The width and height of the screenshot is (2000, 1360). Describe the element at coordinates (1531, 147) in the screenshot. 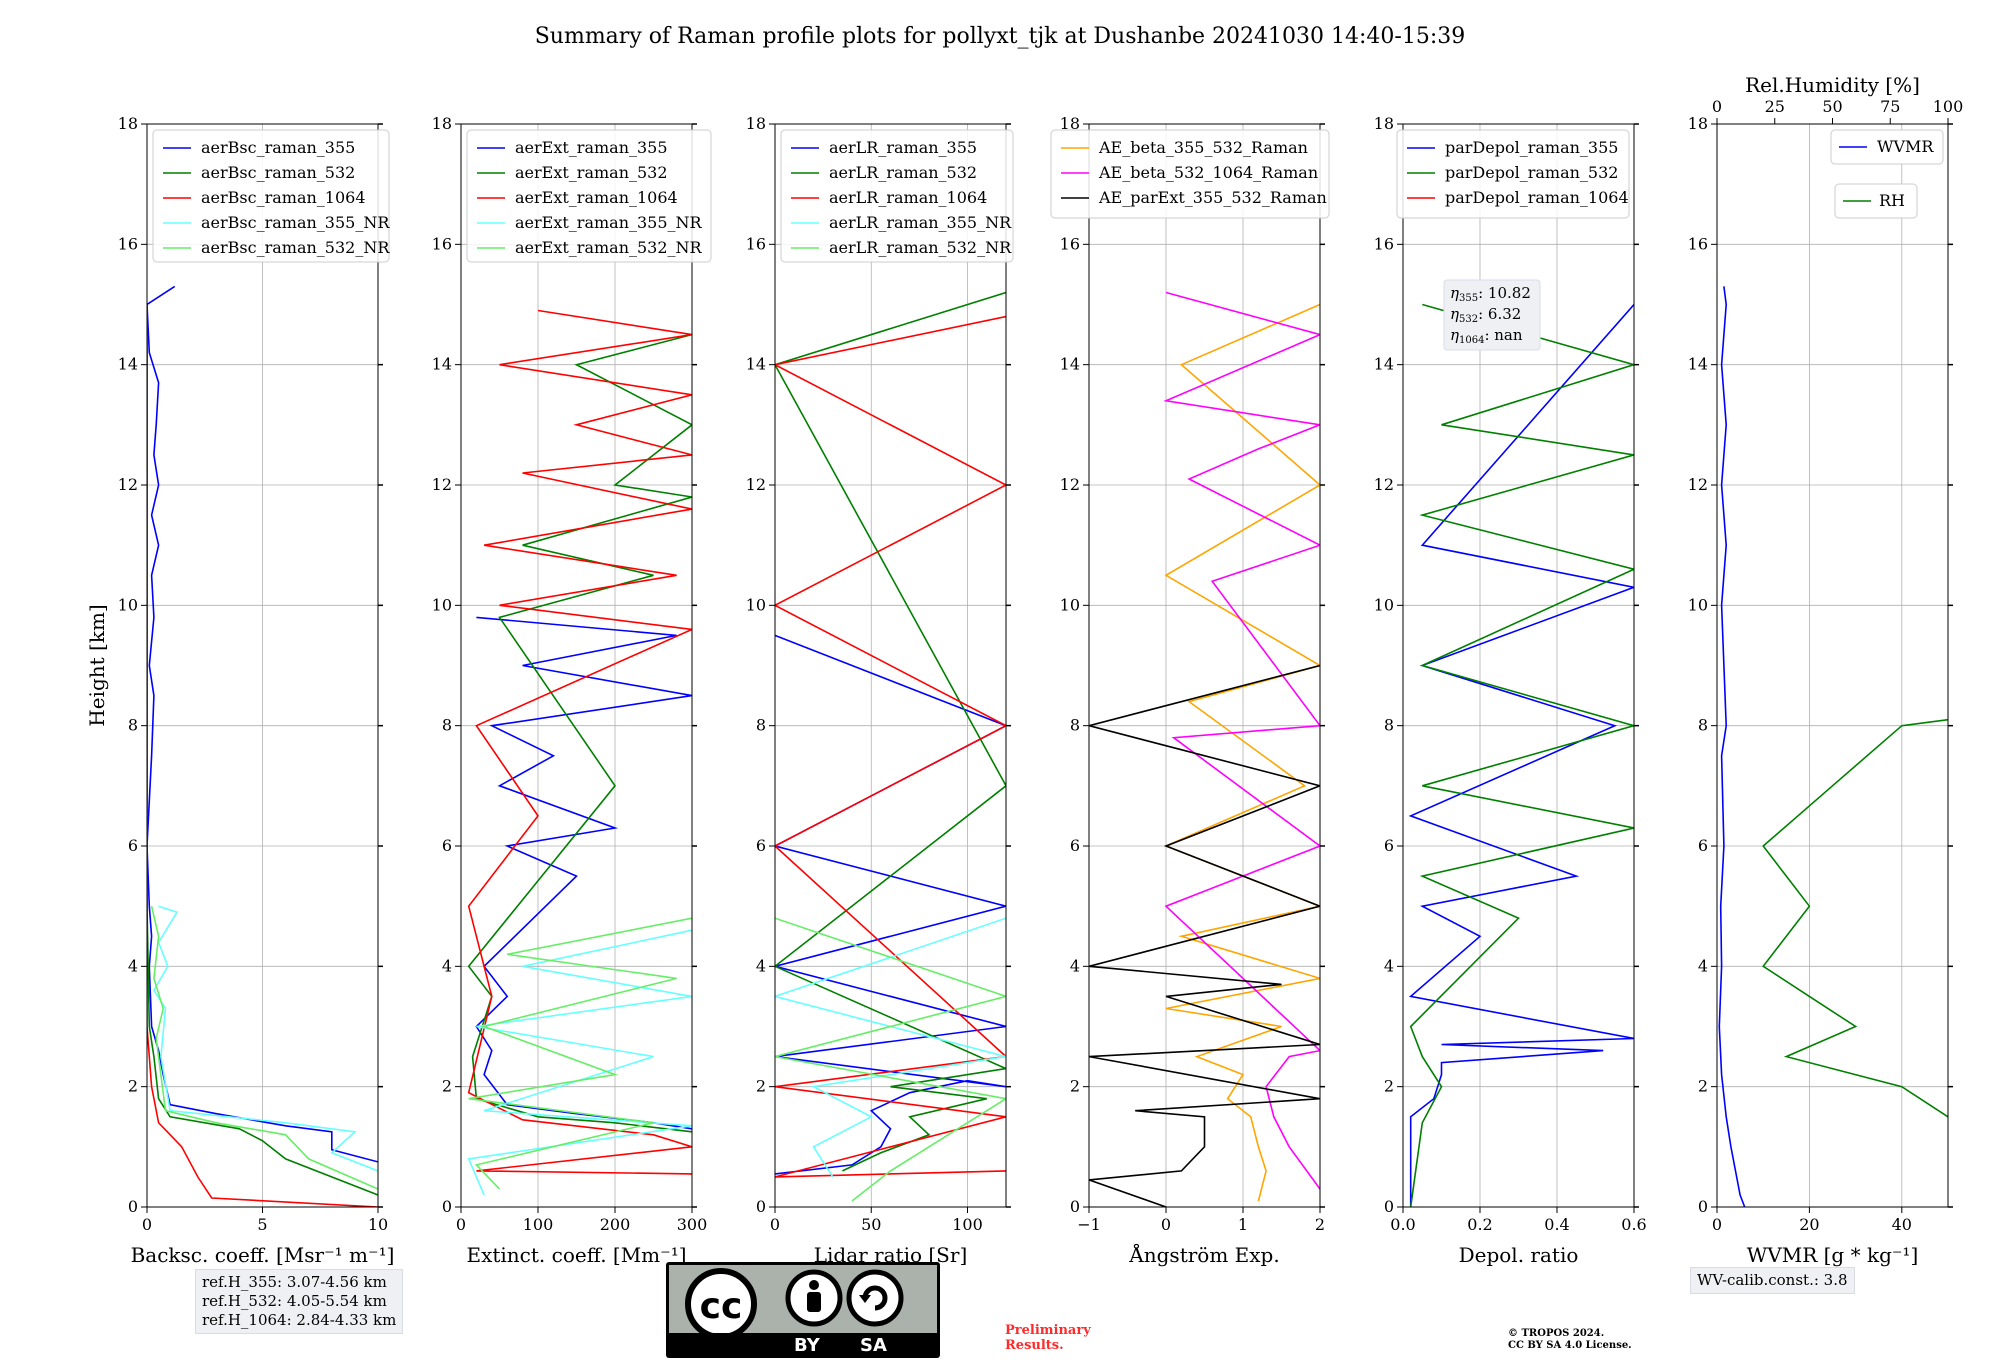

I see `depol-legend-entry: parDepol_raman_355` at that location.